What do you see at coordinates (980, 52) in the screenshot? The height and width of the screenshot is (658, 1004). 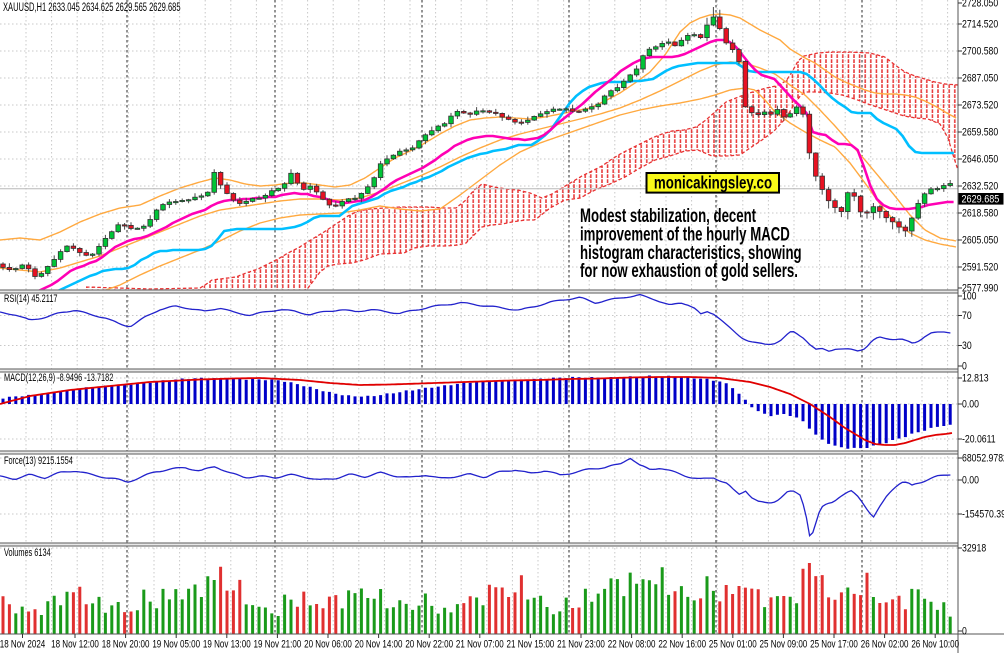 I see `svg-text: 2700.580` at bounding box center [980, 52].